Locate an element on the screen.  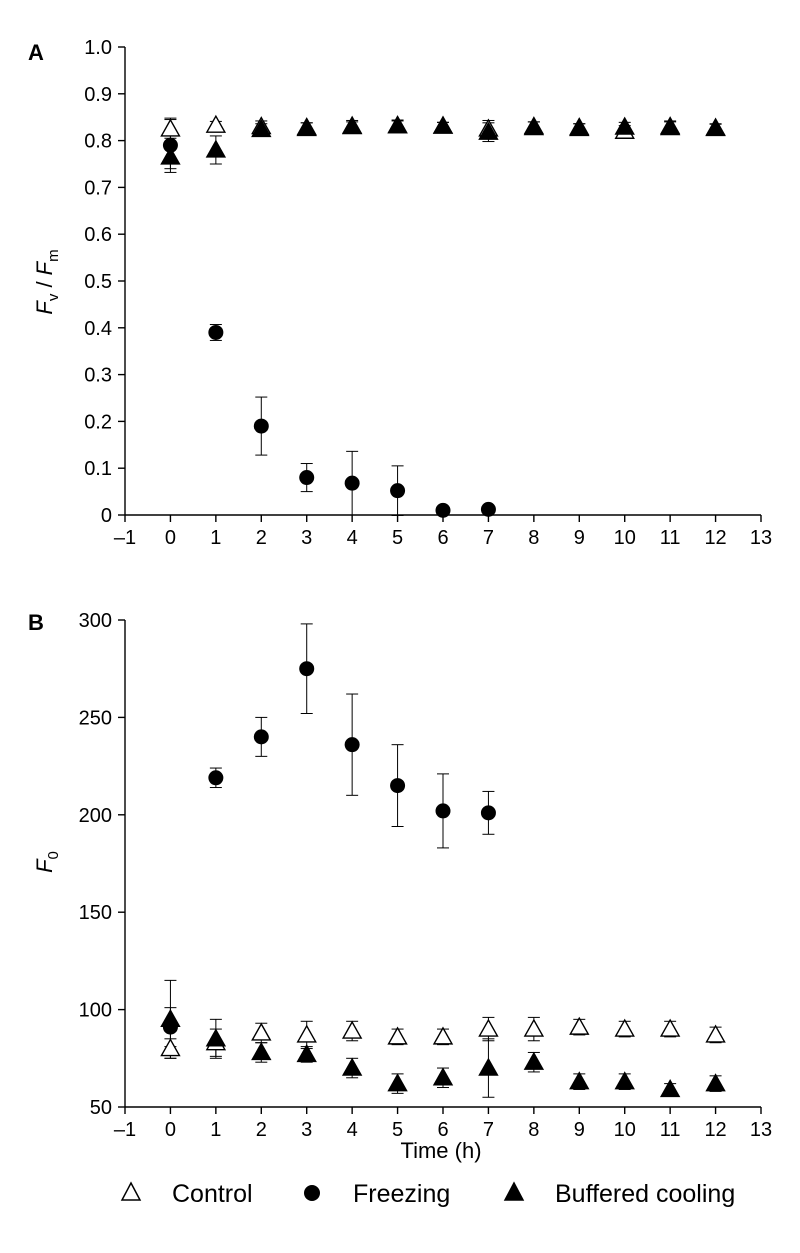
panel-b-y-tick-label: 250 is located at coordinates (95, 718).